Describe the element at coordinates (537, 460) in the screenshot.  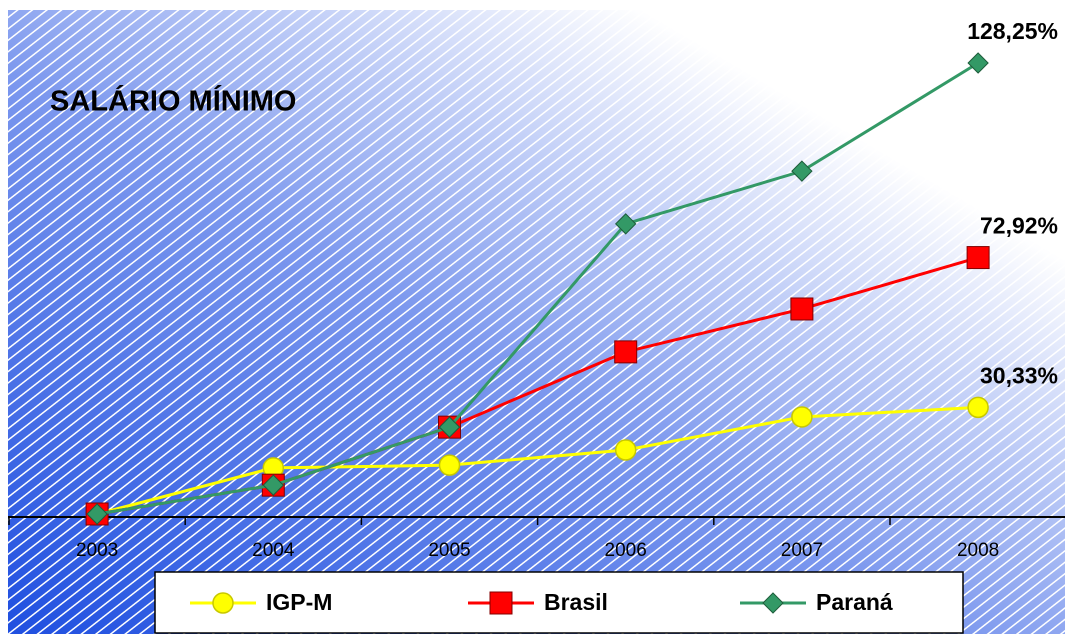
I see `series-line` at that location.